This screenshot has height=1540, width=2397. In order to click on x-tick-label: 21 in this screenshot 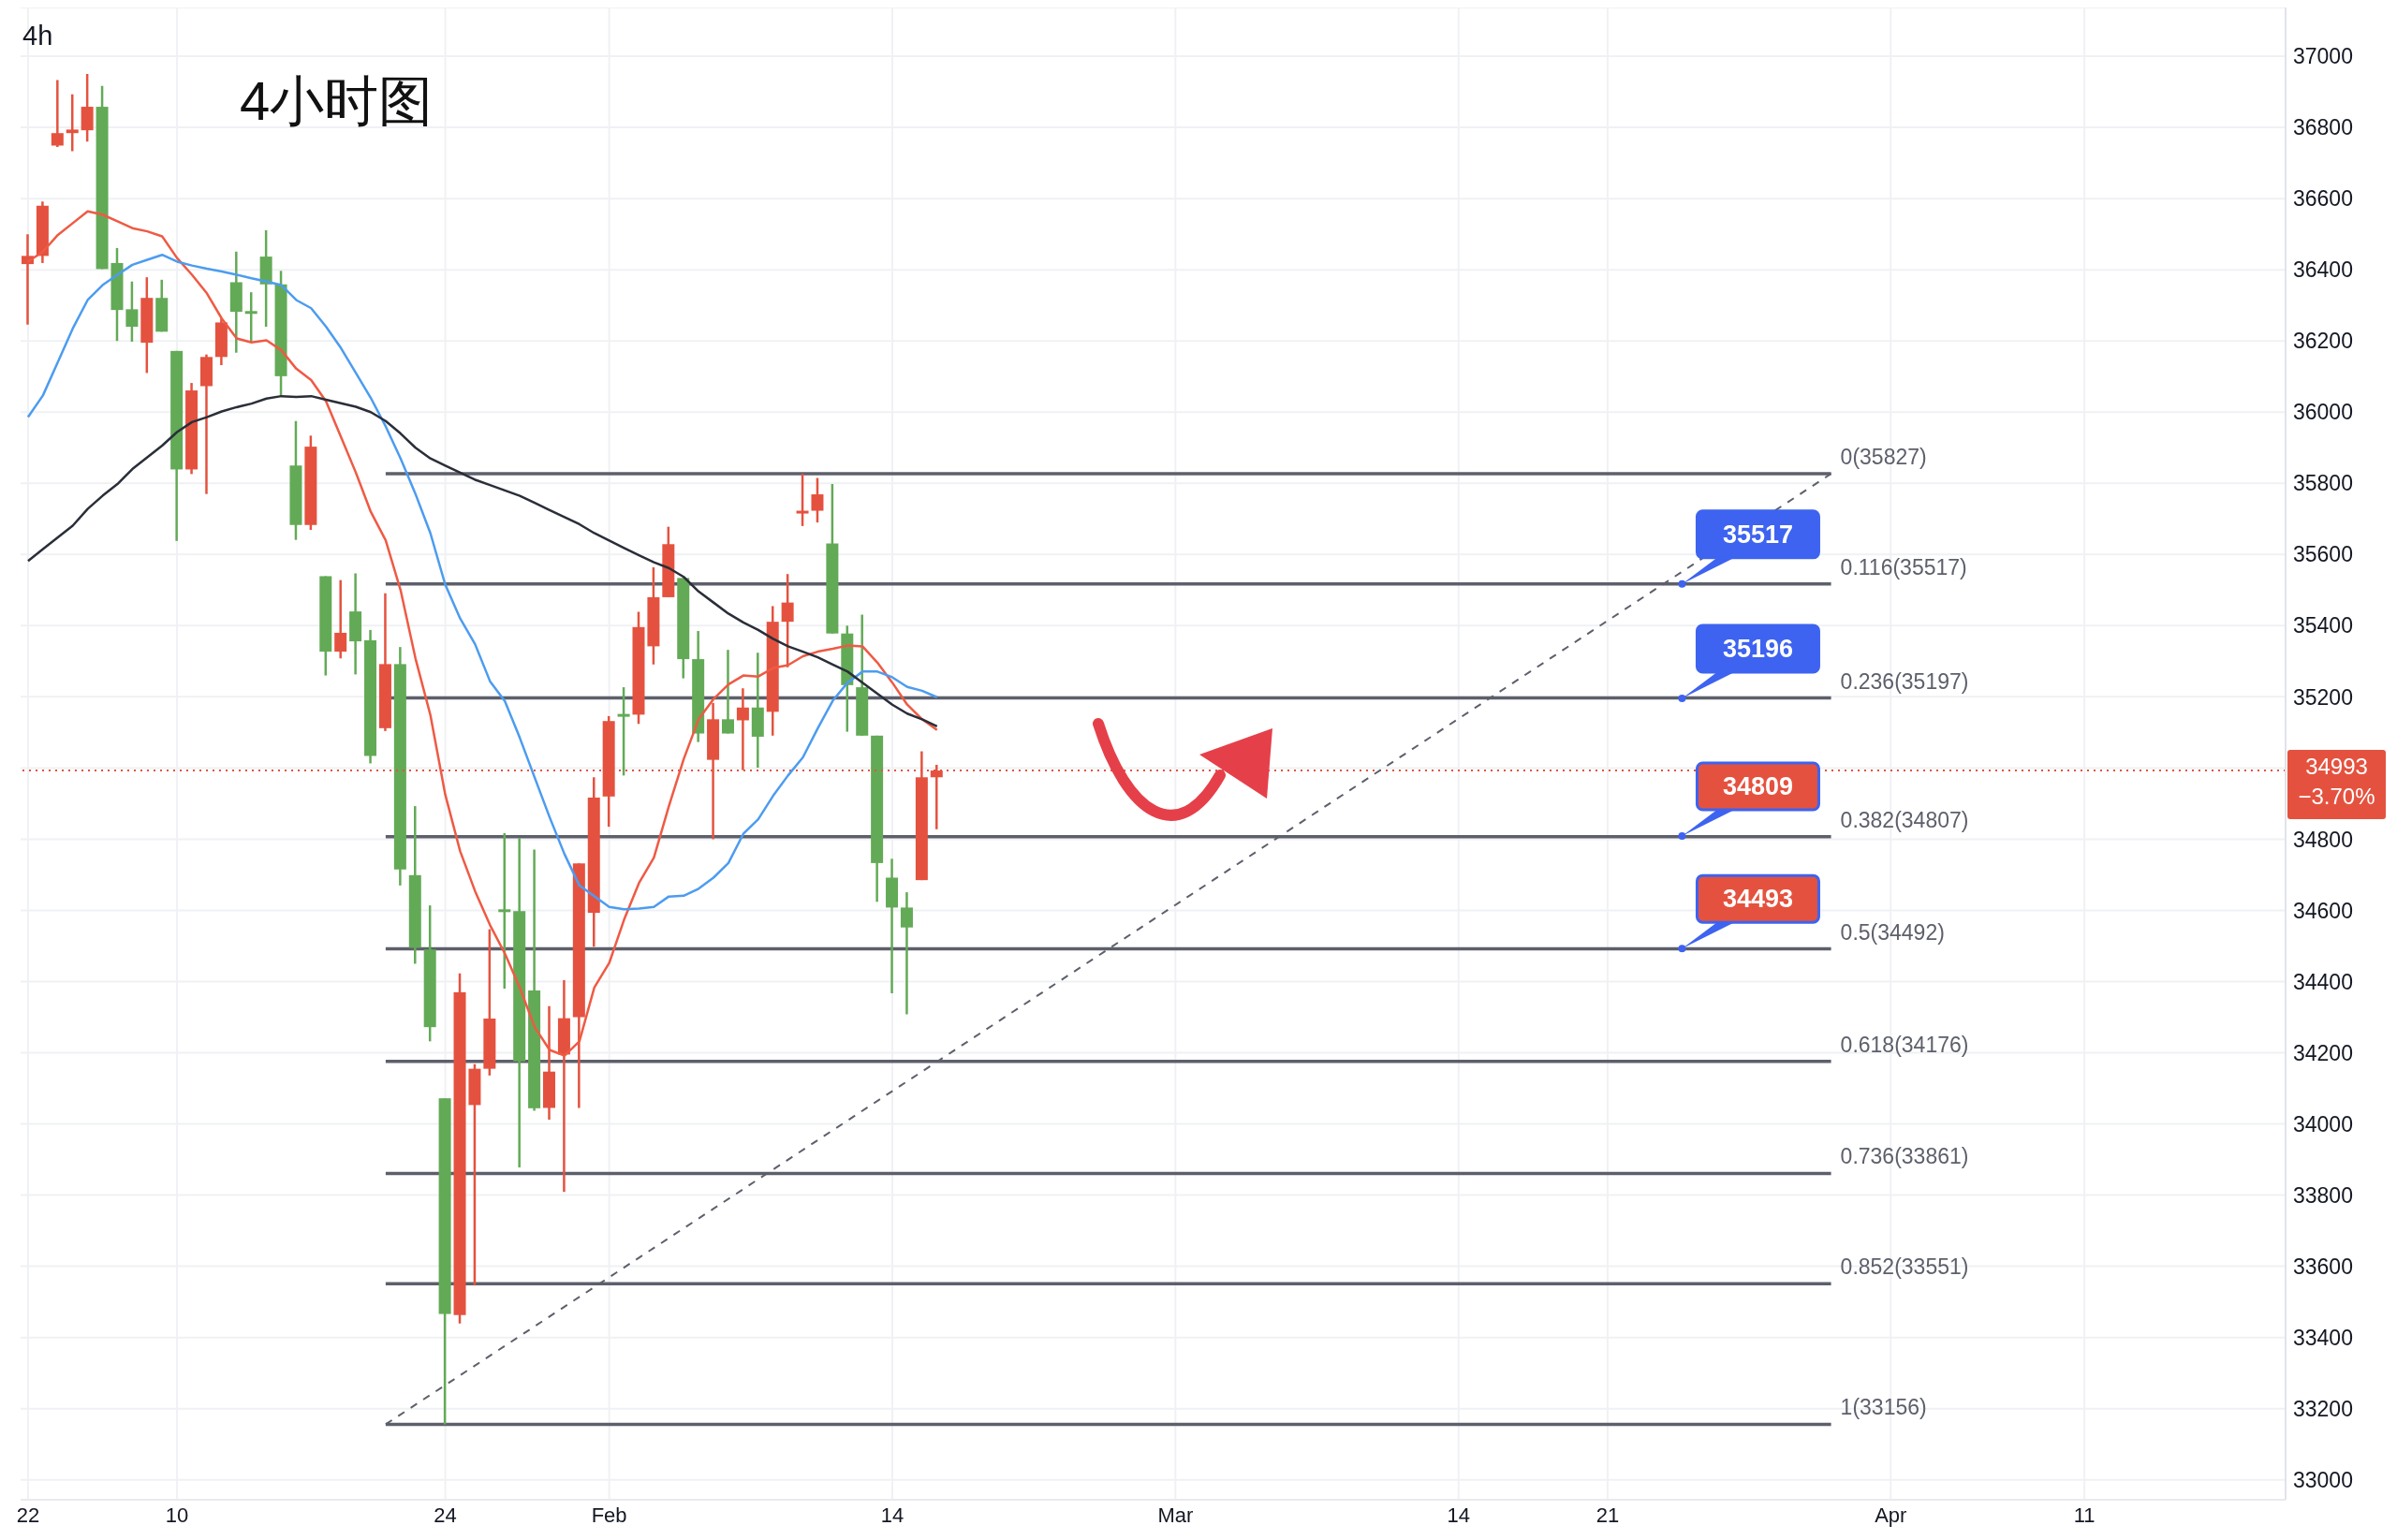, I will do `click(1608, 1515)`.